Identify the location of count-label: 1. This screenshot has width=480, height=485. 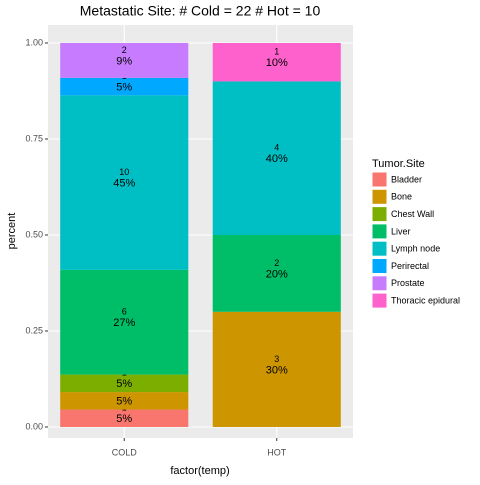
(276, 52).